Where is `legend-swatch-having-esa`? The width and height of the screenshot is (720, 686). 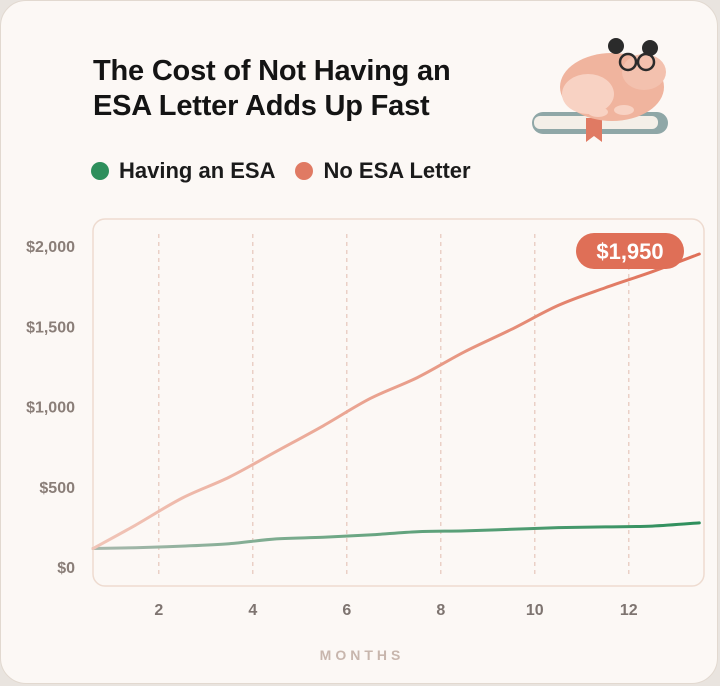
legend-swatch-having-esa is located at coordinates (100, 171).